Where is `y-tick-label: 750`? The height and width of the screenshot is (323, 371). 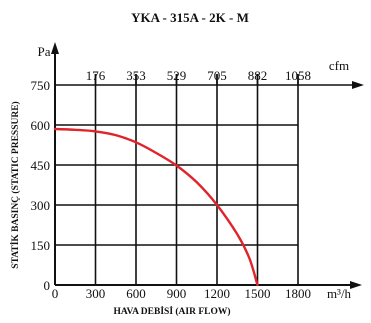 y-tick-label: 750 is located at coordinates (41, 85).